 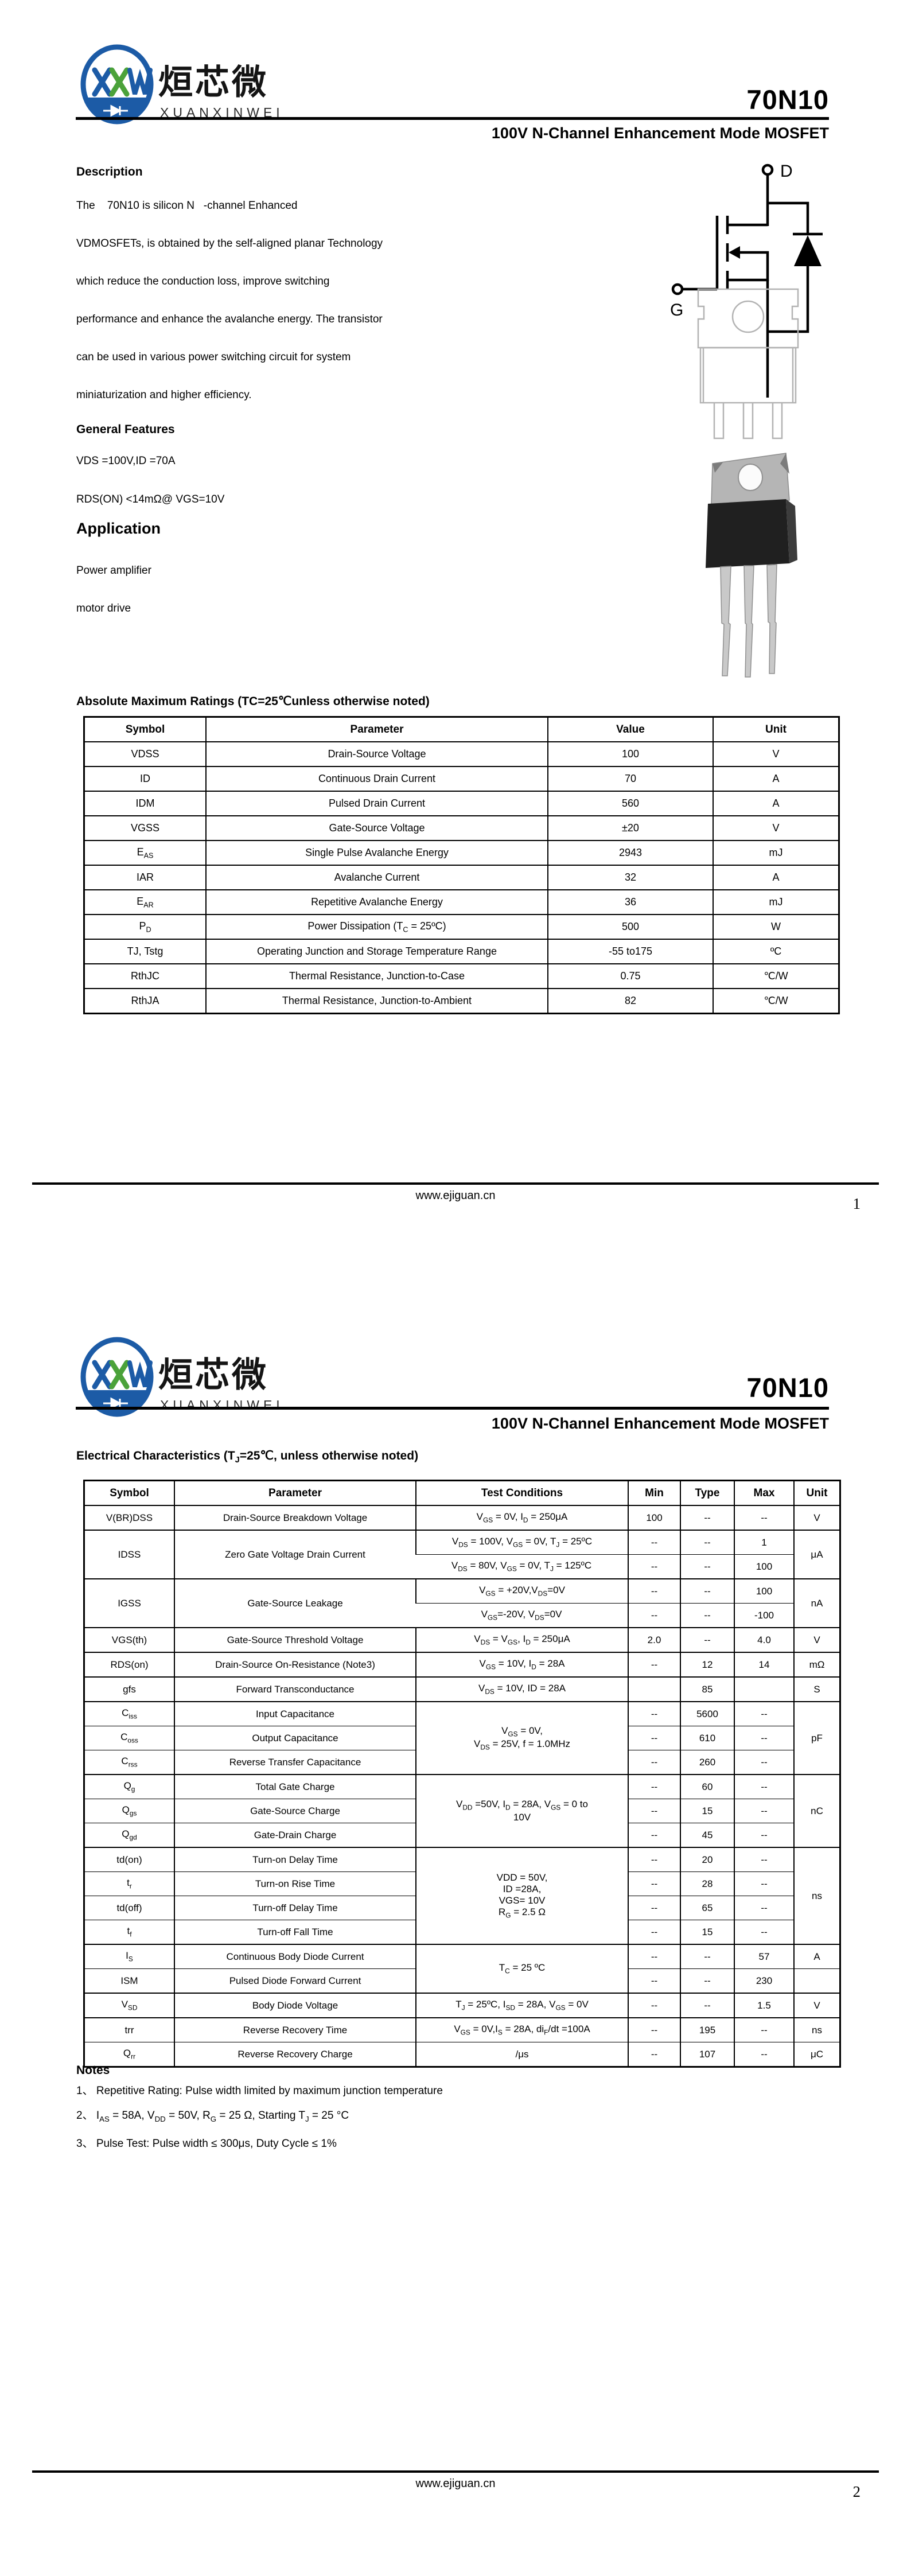 I want to click on table-row: IAR Avalanche Current 32 A, so click(x=462, y=877).